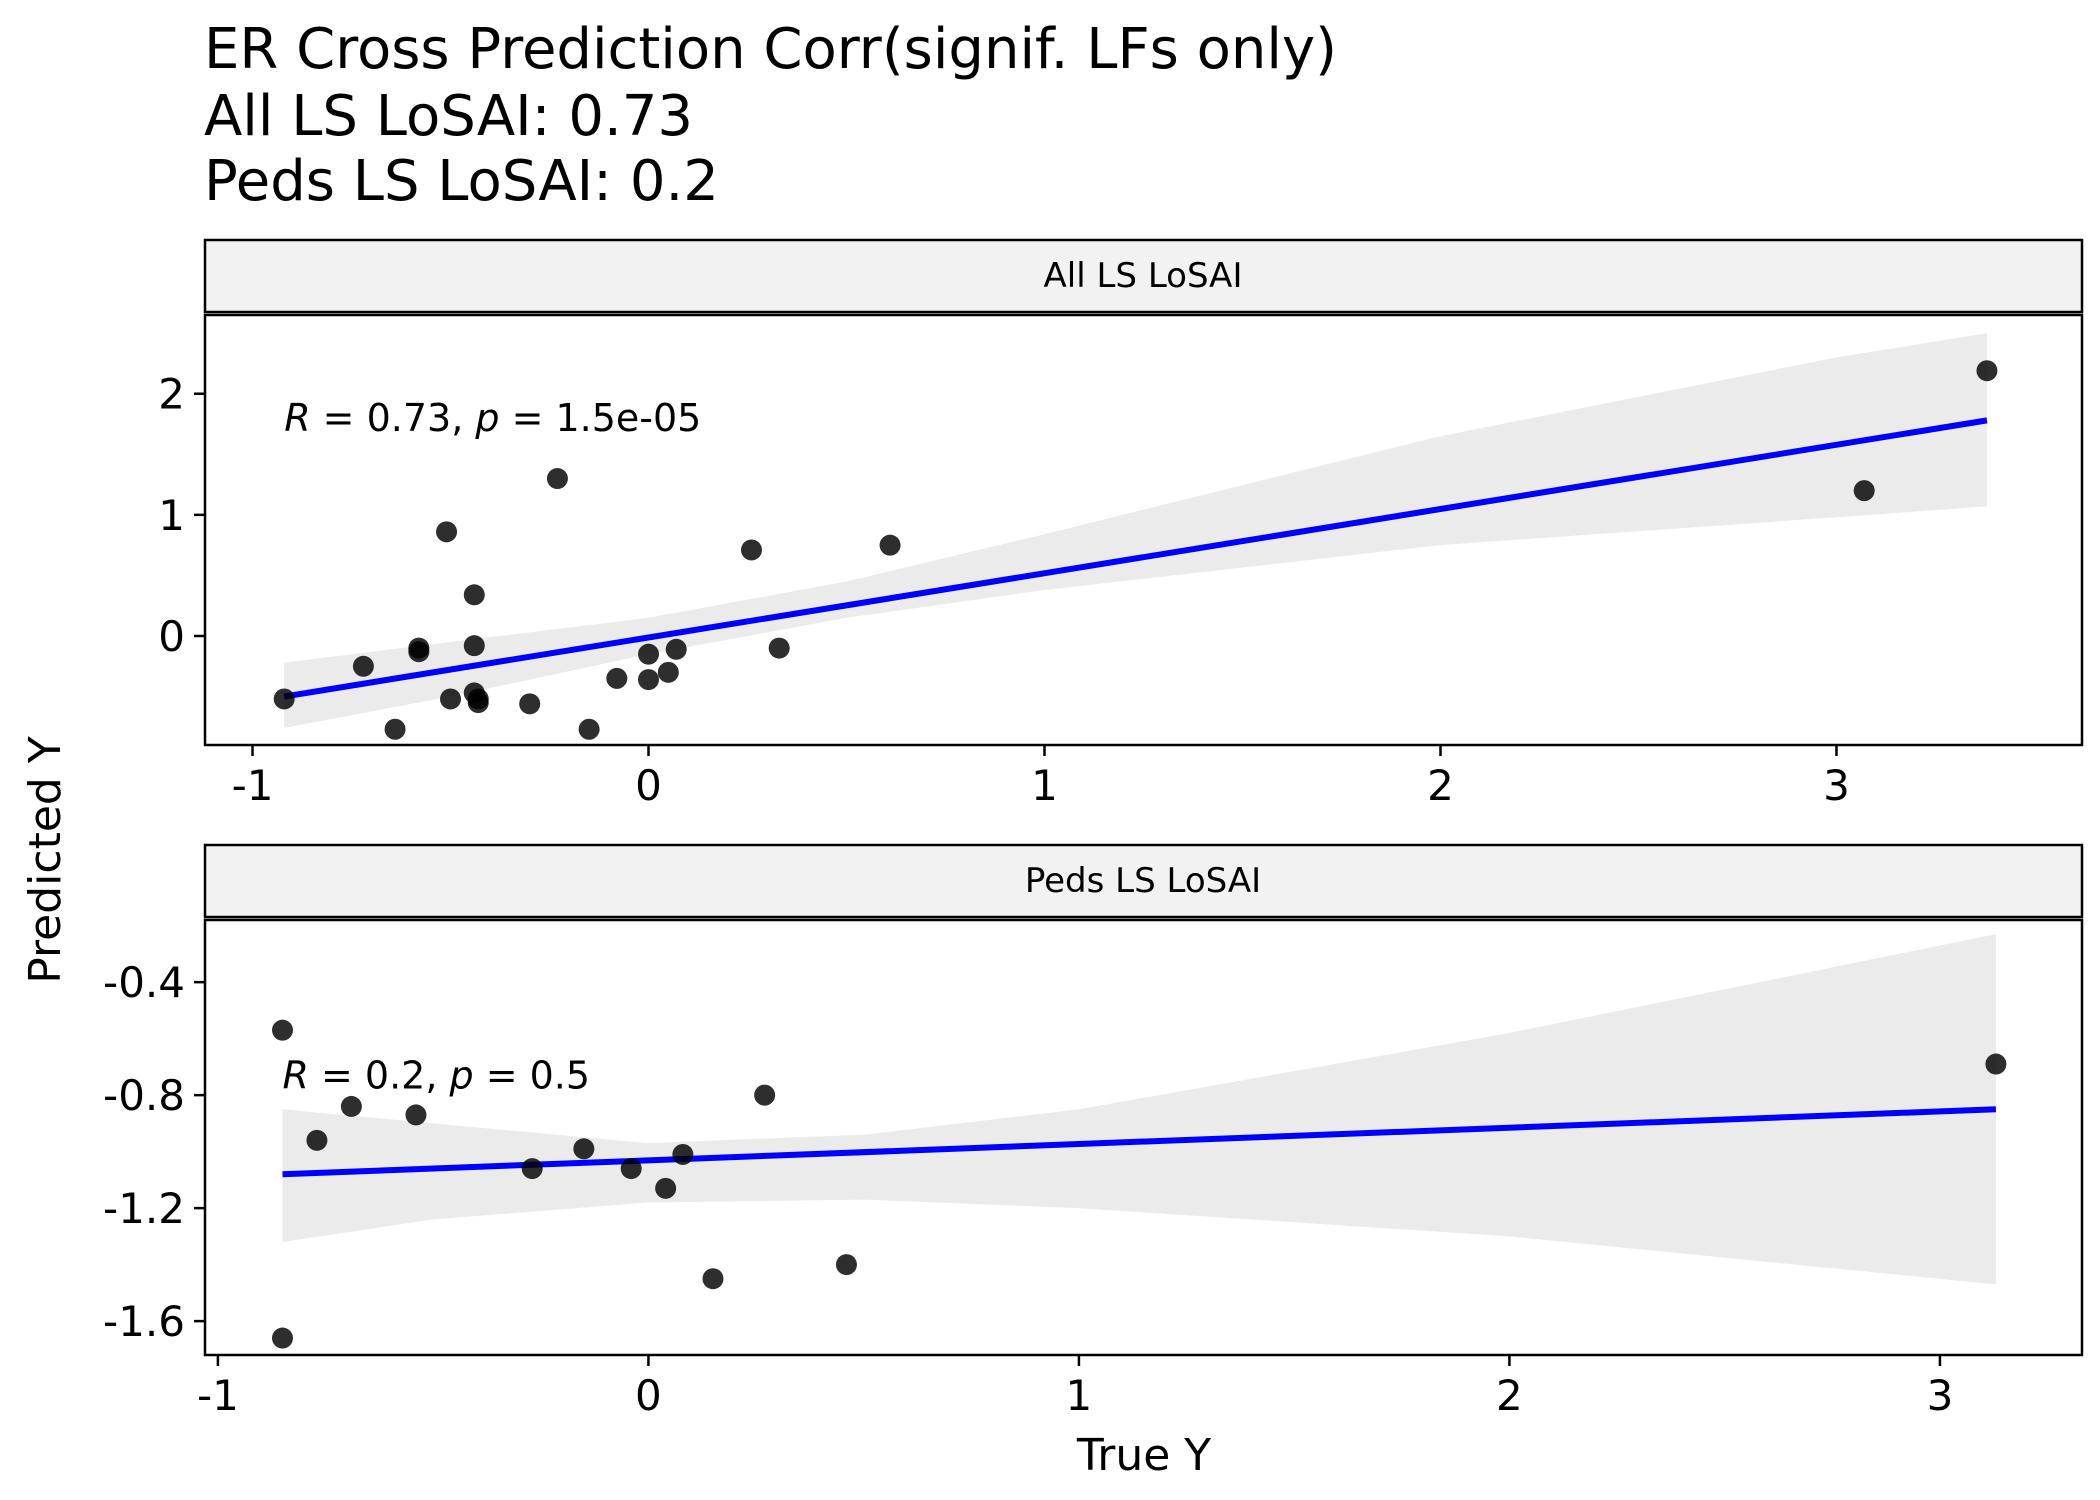 Image resolution: width=2100 pixels, height=1500 pixels. Describe the element at coordinates (144, 1321) in the screenshot. I see `y-tick-label: -1.6` at that location.